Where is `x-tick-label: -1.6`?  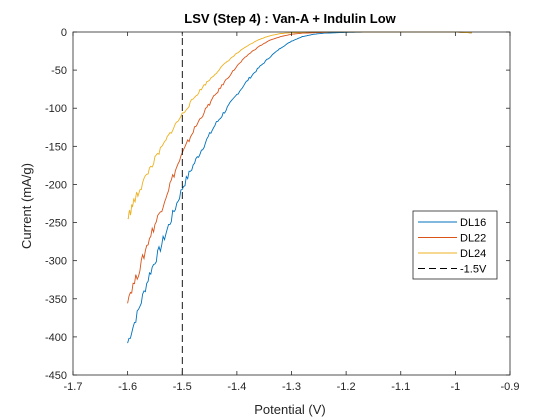
x-tick-label: -1.6 is located at coordinates (127, 387).